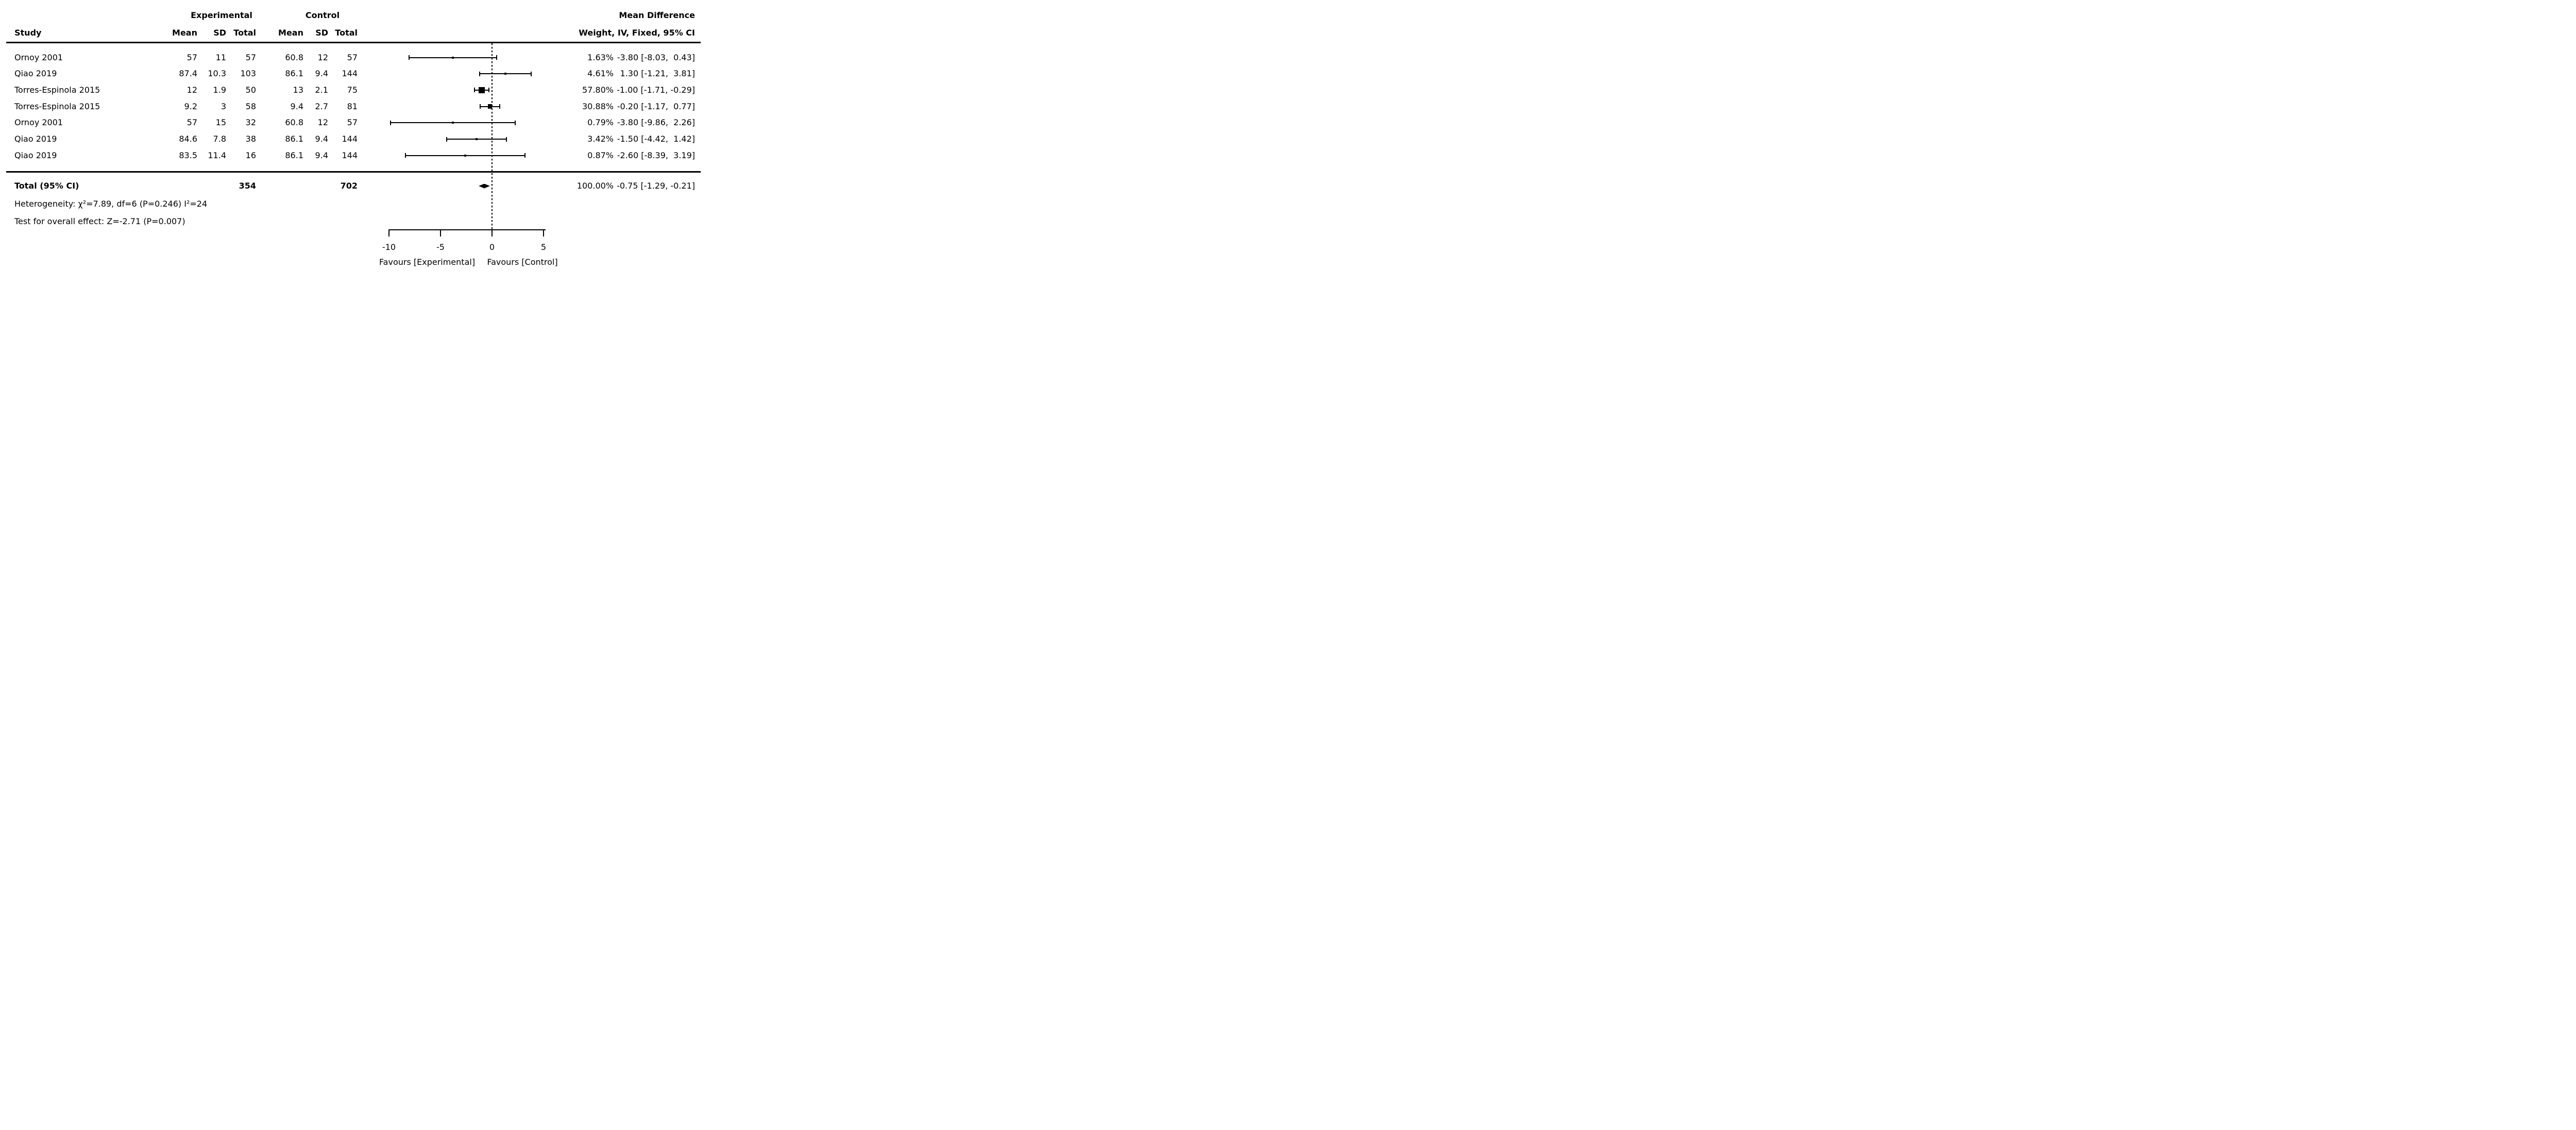  What do you see at coordinates (657, 74) in the screenshot?
I see `ci-text-cell: 1.30 [-1.21, 3.81]` at bounding box center [657, 74].